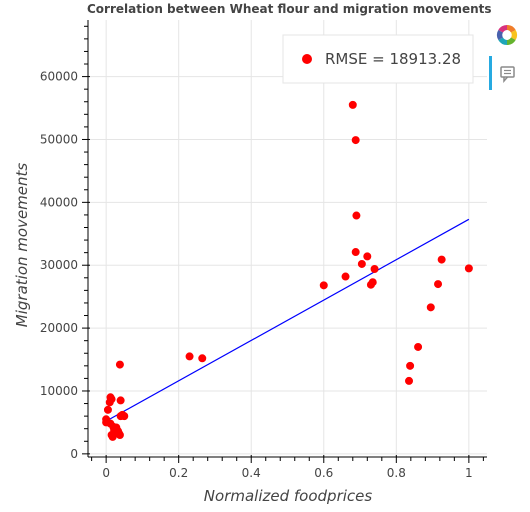 The width and height of the screenshot is (530, 512). I want to click on x-tick-label: 0, so click(106, 473).